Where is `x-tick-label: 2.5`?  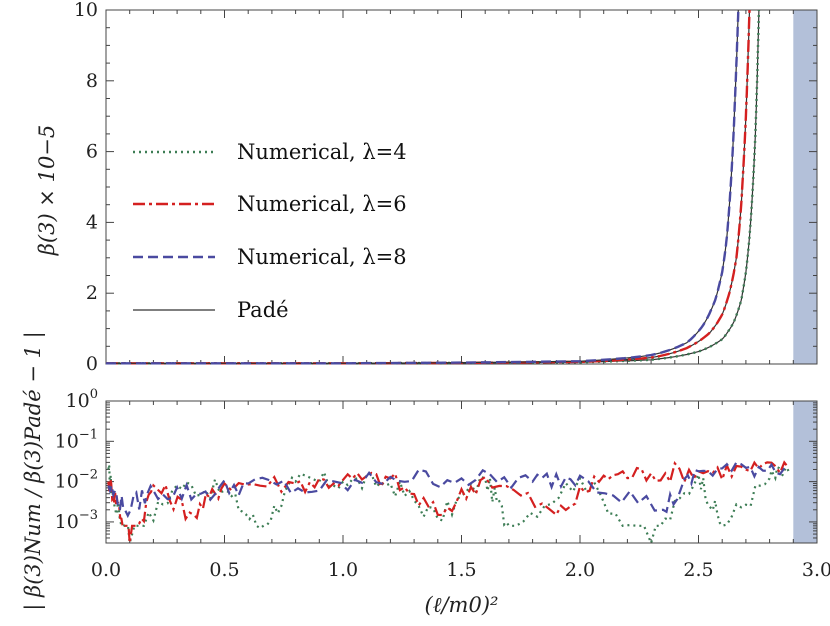
x-tick-label: 2.5 is located at coordinates (698, 570).